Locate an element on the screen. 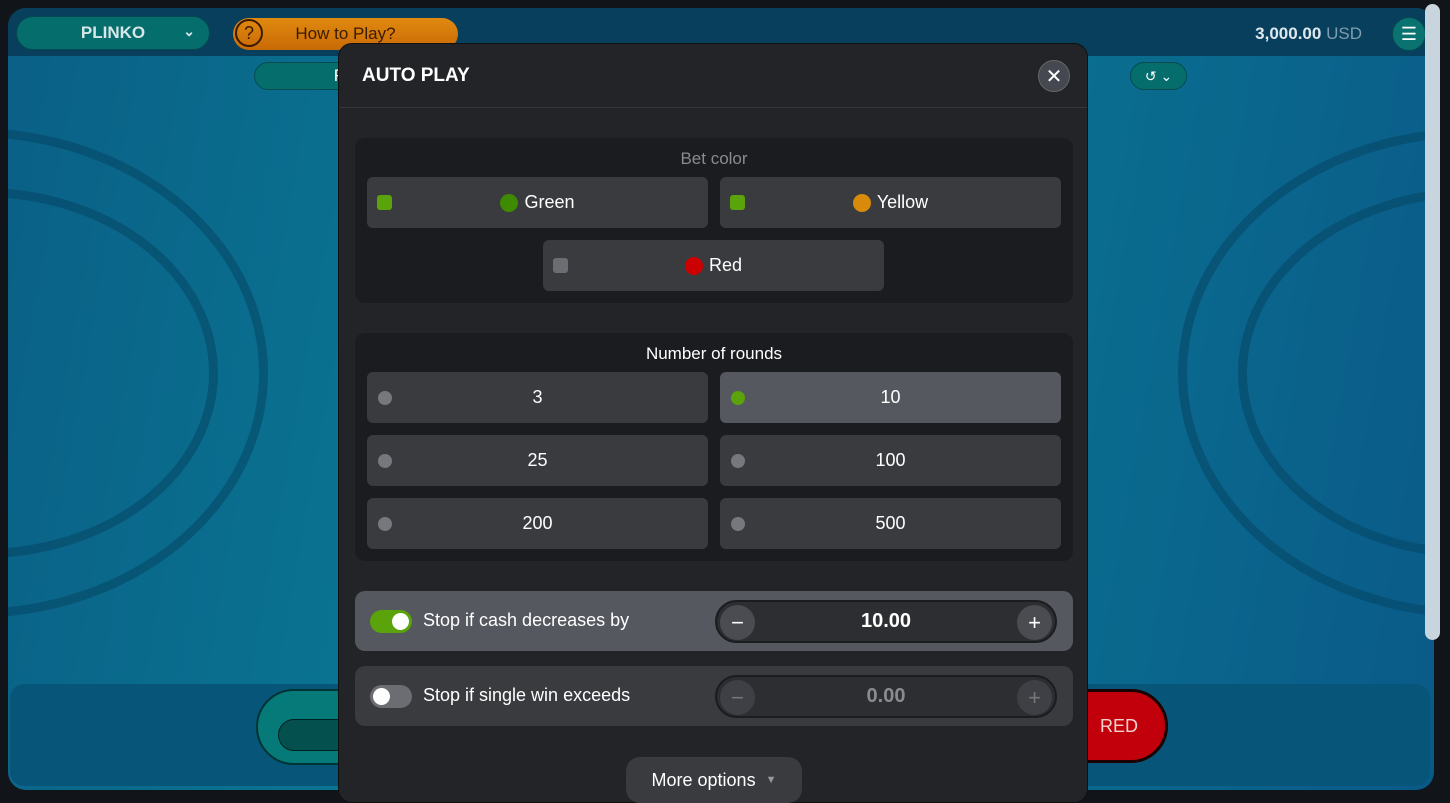 Image resolution: width=1450 pixels, height=803 pixels. balance: 3,000.00 USD is located at coordinates (1308, 34).